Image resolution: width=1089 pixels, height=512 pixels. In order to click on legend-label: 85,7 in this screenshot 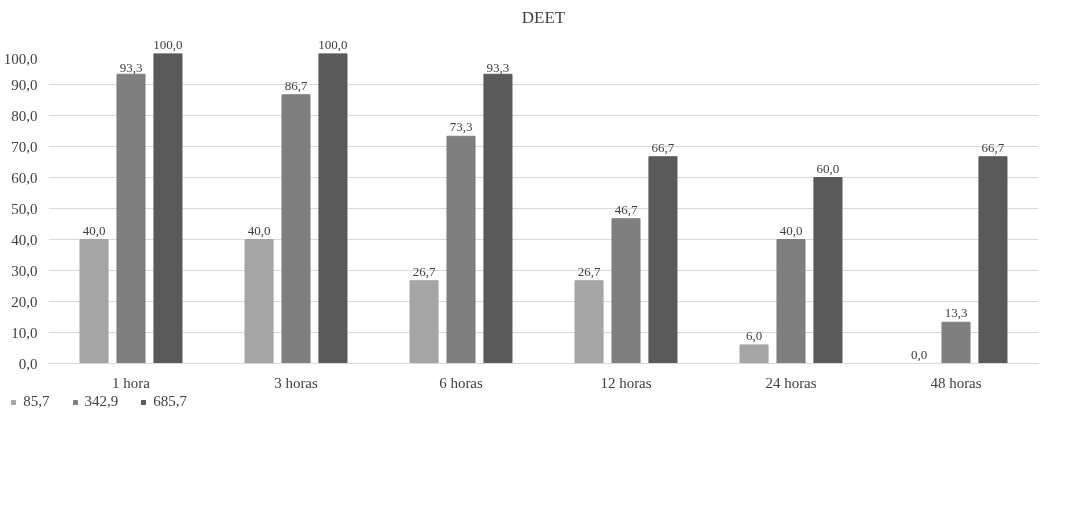, I will do `click(36, 401)`.